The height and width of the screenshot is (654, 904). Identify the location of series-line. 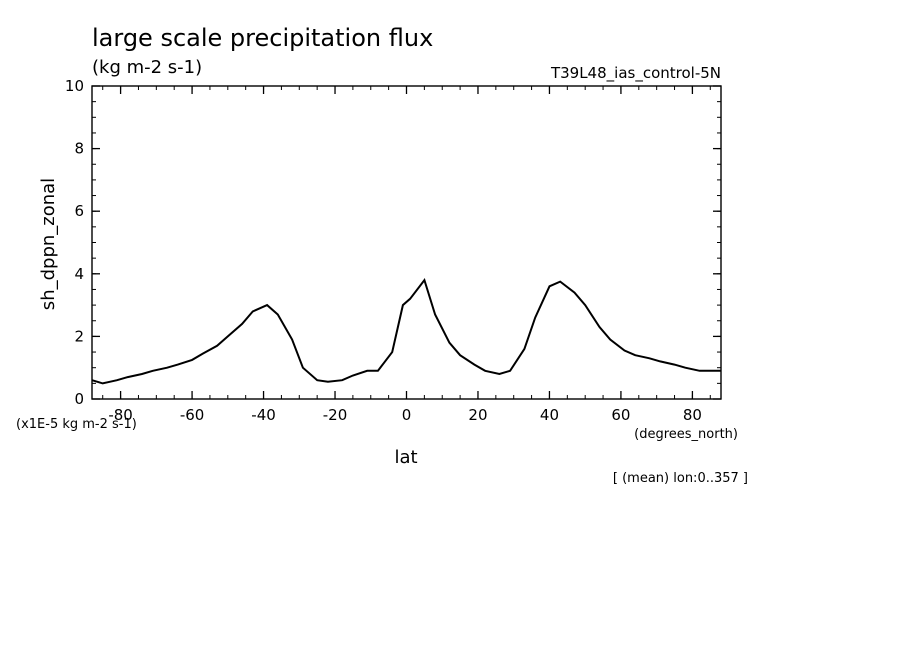
(406, 331).